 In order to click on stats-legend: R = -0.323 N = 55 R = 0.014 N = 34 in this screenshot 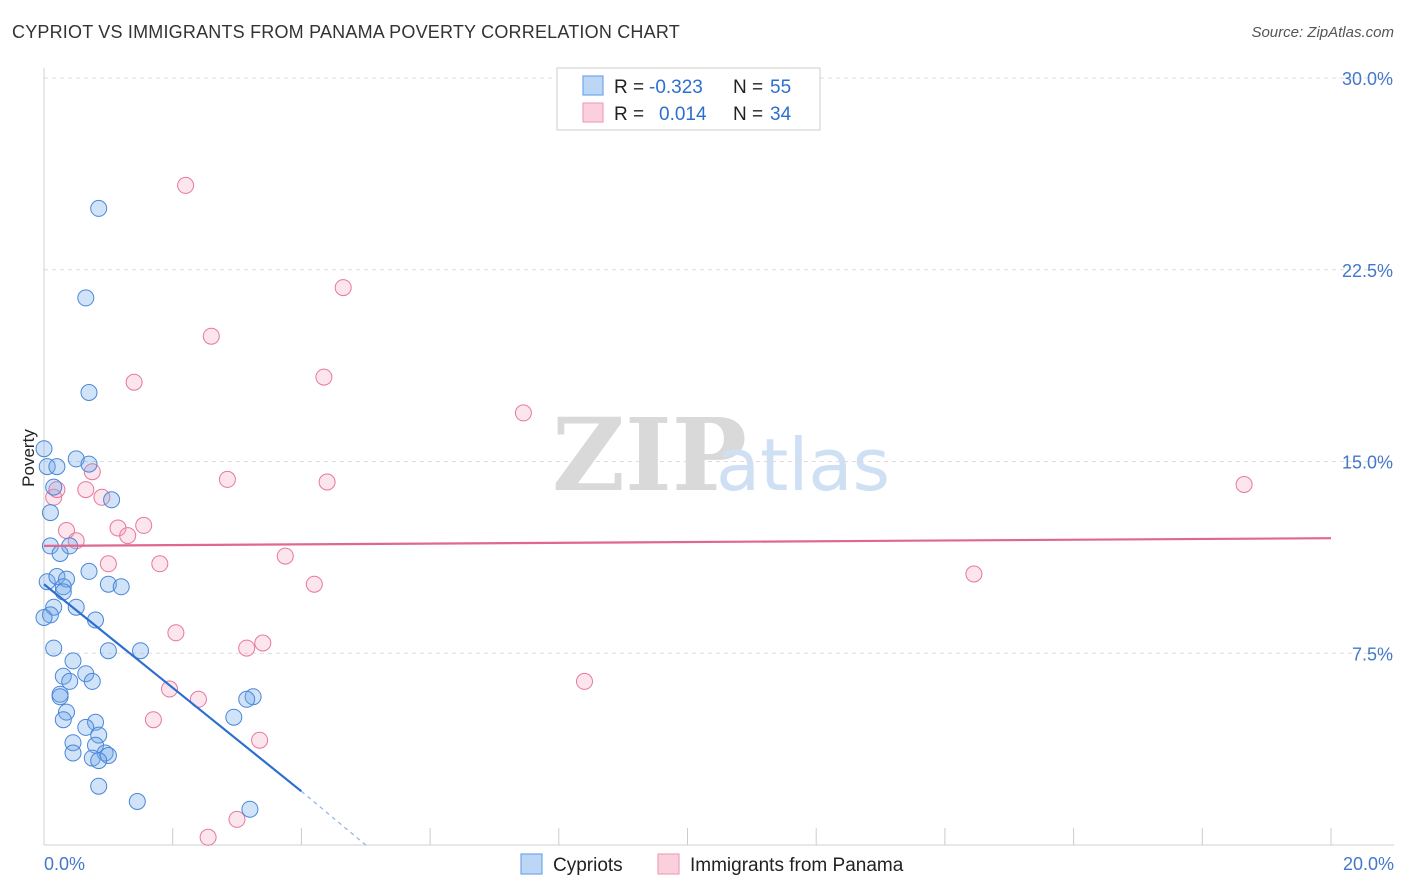, I will do `click(688, 99)`.